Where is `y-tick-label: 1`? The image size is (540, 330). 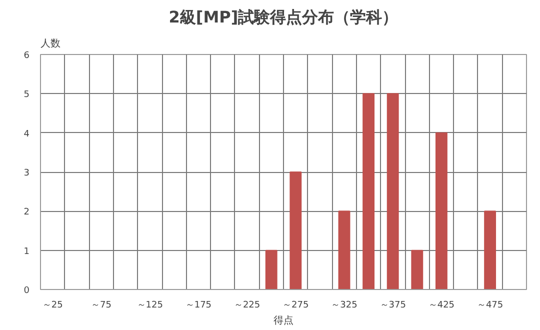 y-tick-label: 1 is located at coordinates (27, 251).